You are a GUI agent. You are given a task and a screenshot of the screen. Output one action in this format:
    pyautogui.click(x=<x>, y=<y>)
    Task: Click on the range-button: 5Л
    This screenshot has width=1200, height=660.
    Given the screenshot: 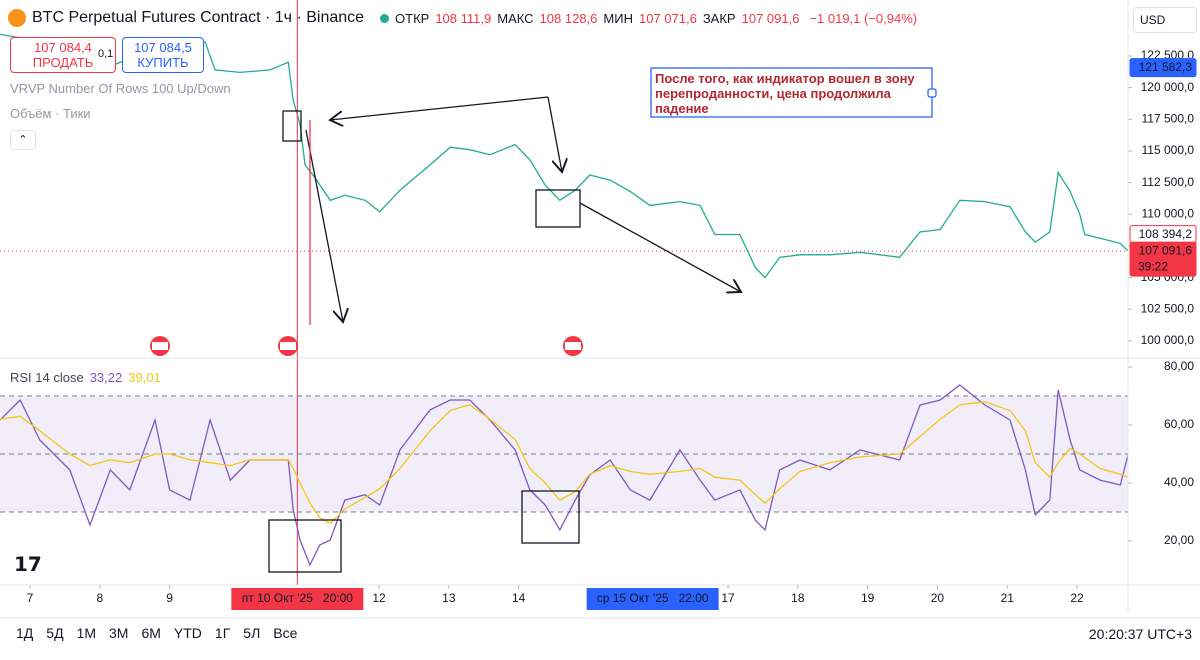 What is the action you would take?
    pyautogui.click(x=252, y=633)
    